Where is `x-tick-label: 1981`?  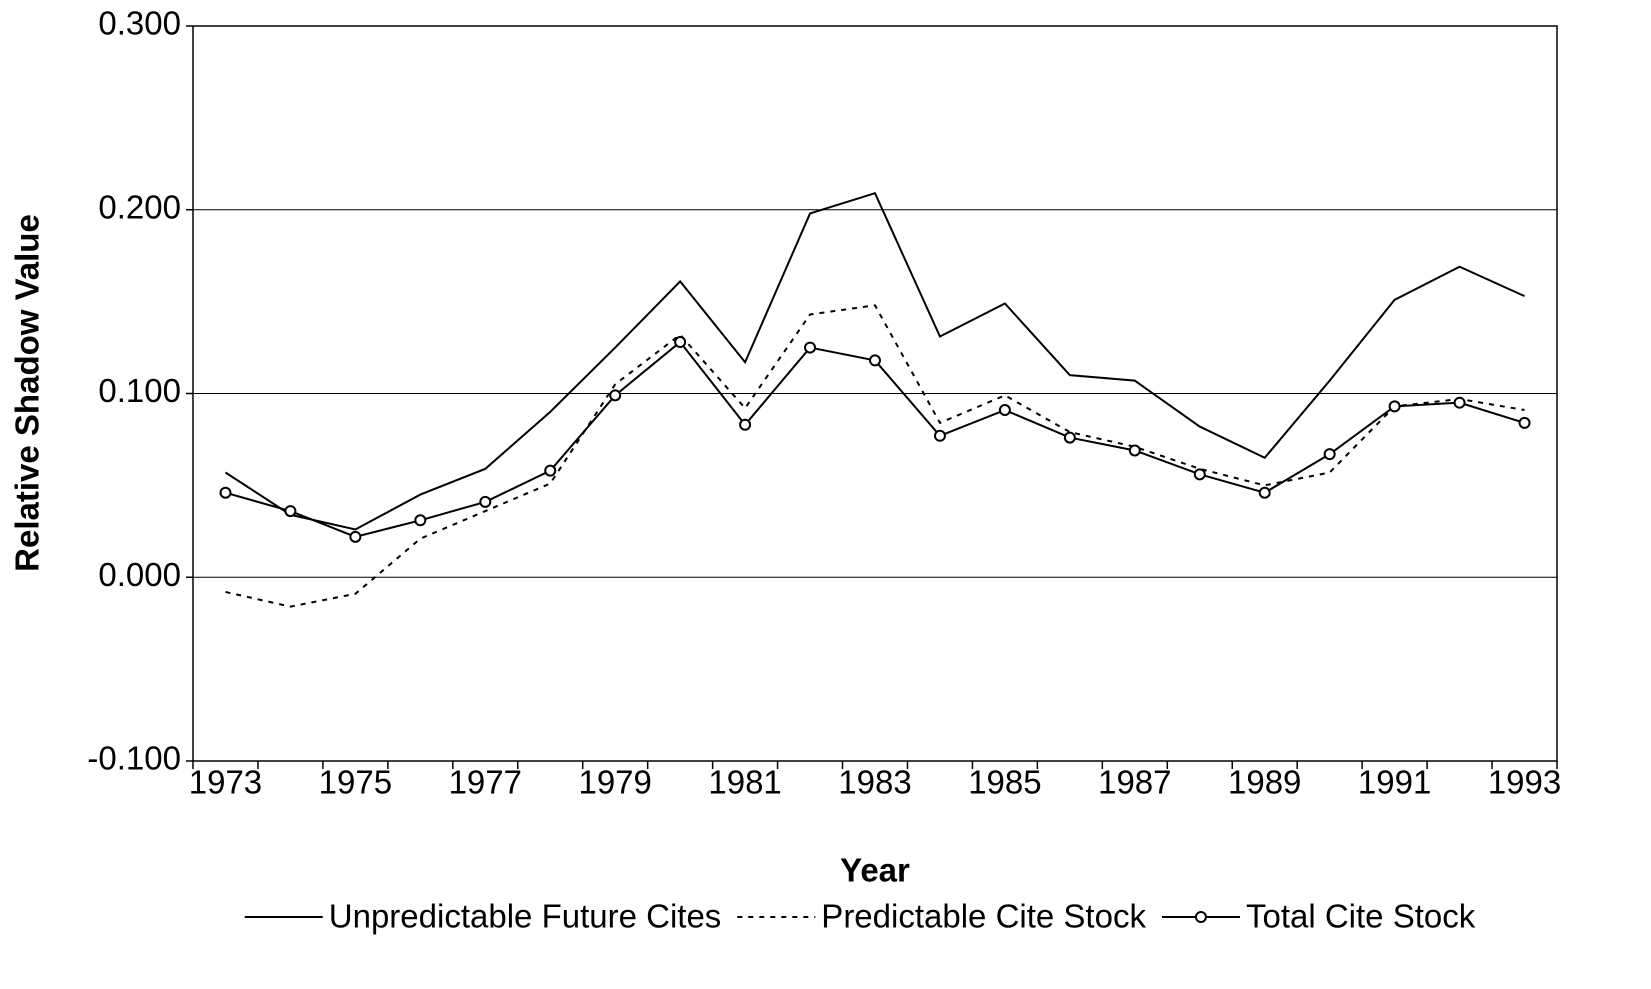
x-tick-label: 1981 is located at coordinates (744, 782).